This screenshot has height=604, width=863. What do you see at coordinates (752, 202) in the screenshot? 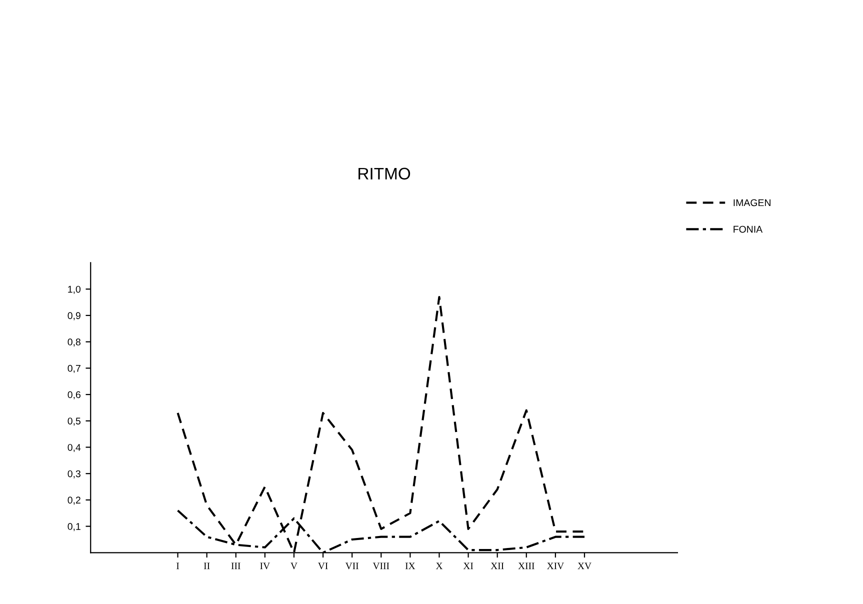
I see `legend-label: IMAGEN` at bounding box center [752, 202].